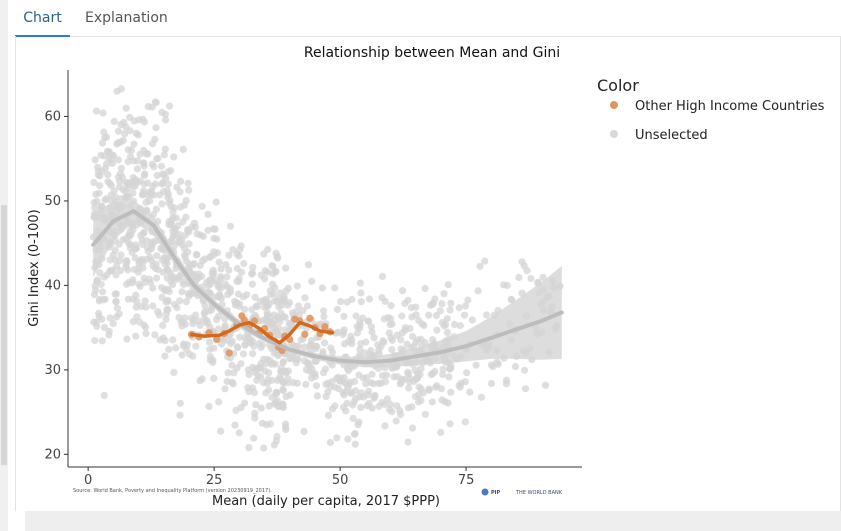  What do you see at coordinates (214, 480) in the screenshot?
I see `x-tick-label: 25` at bounding box center [214, 480].